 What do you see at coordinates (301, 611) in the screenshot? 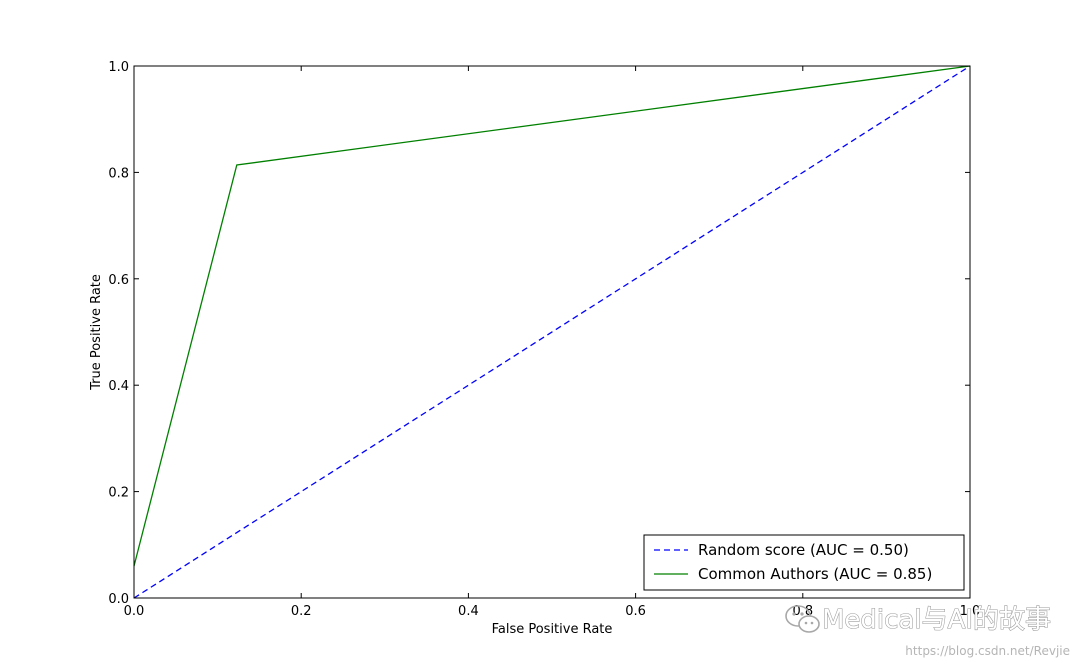
I see `x-tick-label: 0.2` at bounding box center [301, 611].